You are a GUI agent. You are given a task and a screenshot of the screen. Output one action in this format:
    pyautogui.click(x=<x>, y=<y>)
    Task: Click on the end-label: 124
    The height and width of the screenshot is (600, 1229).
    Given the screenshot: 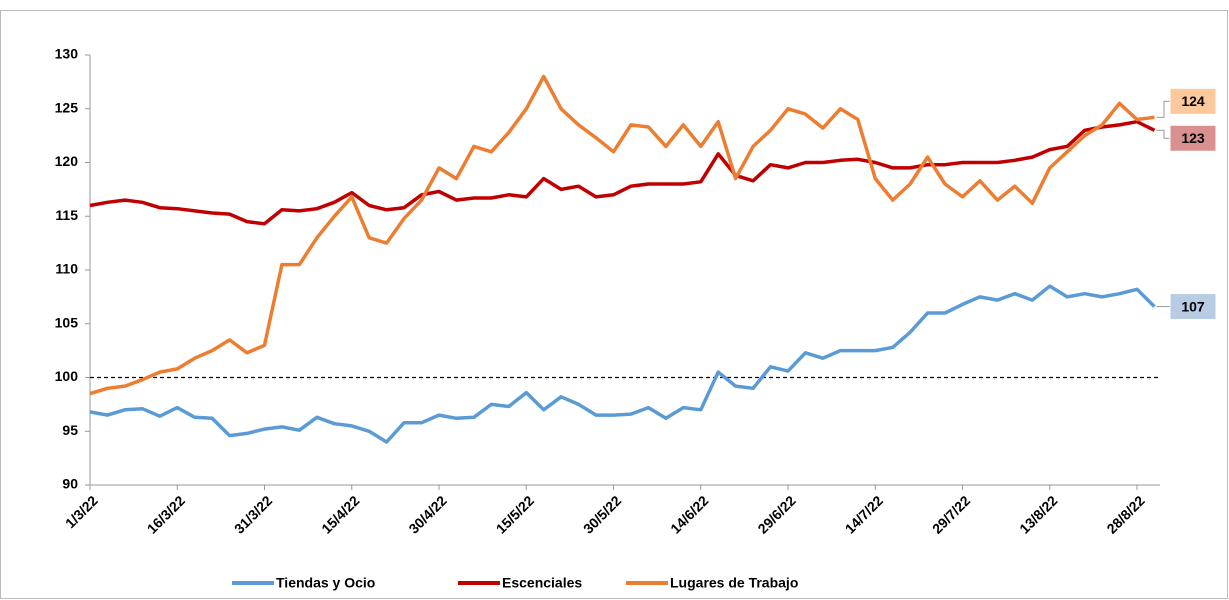 What is the action you would take?
    pyautogui.click(x=1193, y=101)
    